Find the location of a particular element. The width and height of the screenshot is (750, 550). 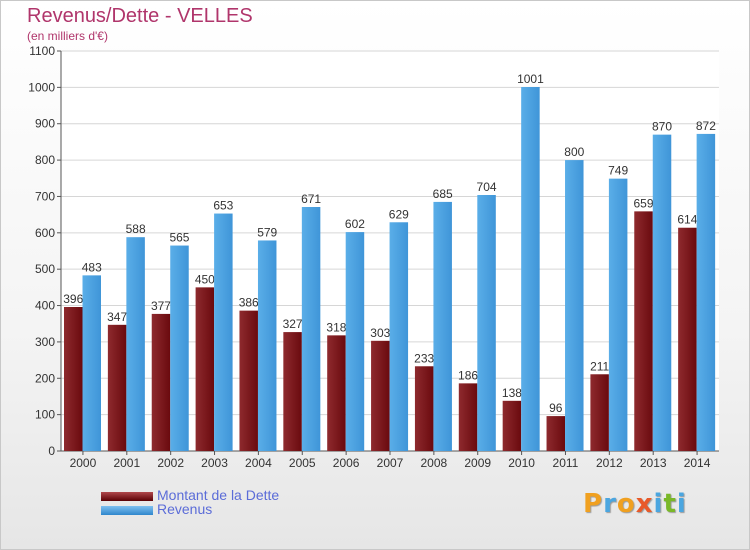

data-label: 211 is located at coordinates (599, 366).